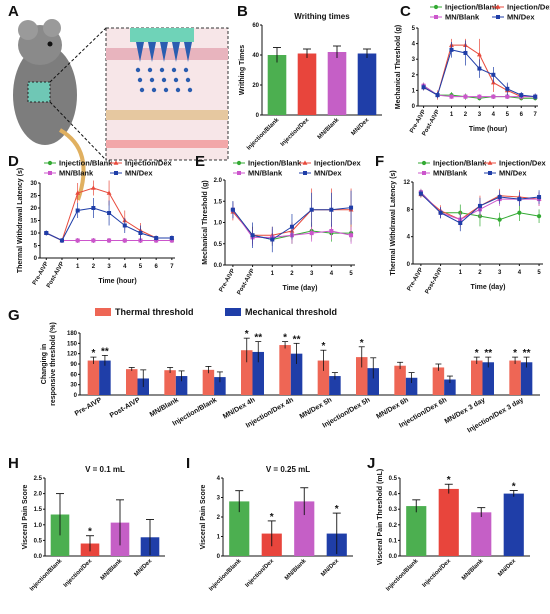  What do you see at coordinates (258, 116) in the screenshot?
I see `y-tick-label: 0` at bounding box center [258, 116].